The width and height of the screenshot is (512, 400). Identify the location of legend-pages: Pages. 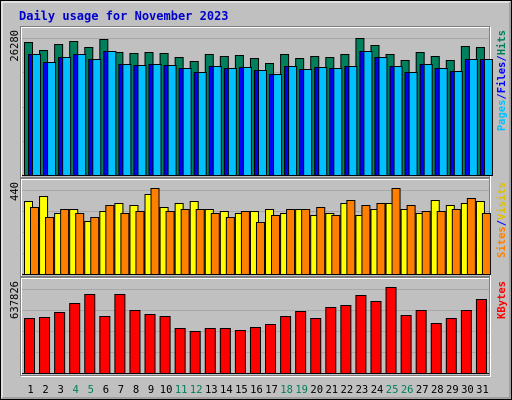
(502, 116).